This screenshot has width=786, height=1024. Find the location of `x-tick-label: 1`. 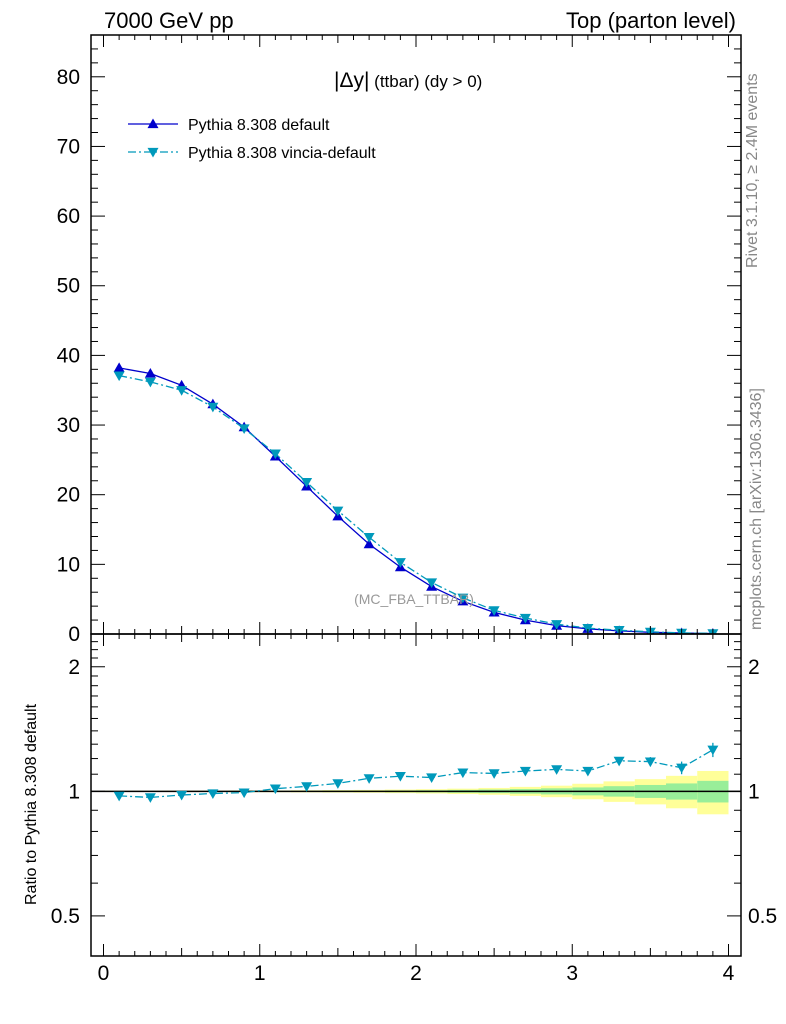

x-tick-label: 1 is located at coordinates (260, 973).